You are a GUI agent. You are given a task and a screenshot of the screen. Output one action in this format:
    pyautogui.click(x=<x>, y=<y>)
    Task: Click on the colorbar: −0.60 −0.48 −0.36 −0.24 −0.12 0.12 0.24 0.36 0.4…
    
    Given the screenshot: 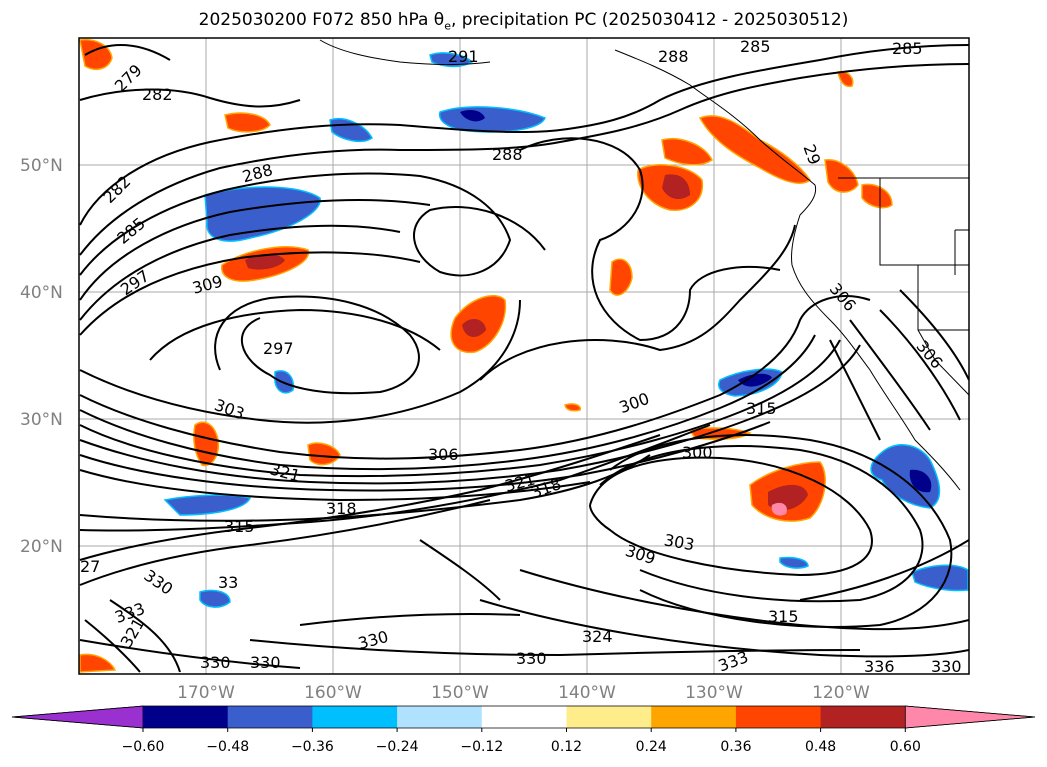 What is the action you would take?
    pyautogui.click(x=523, y=730)
    